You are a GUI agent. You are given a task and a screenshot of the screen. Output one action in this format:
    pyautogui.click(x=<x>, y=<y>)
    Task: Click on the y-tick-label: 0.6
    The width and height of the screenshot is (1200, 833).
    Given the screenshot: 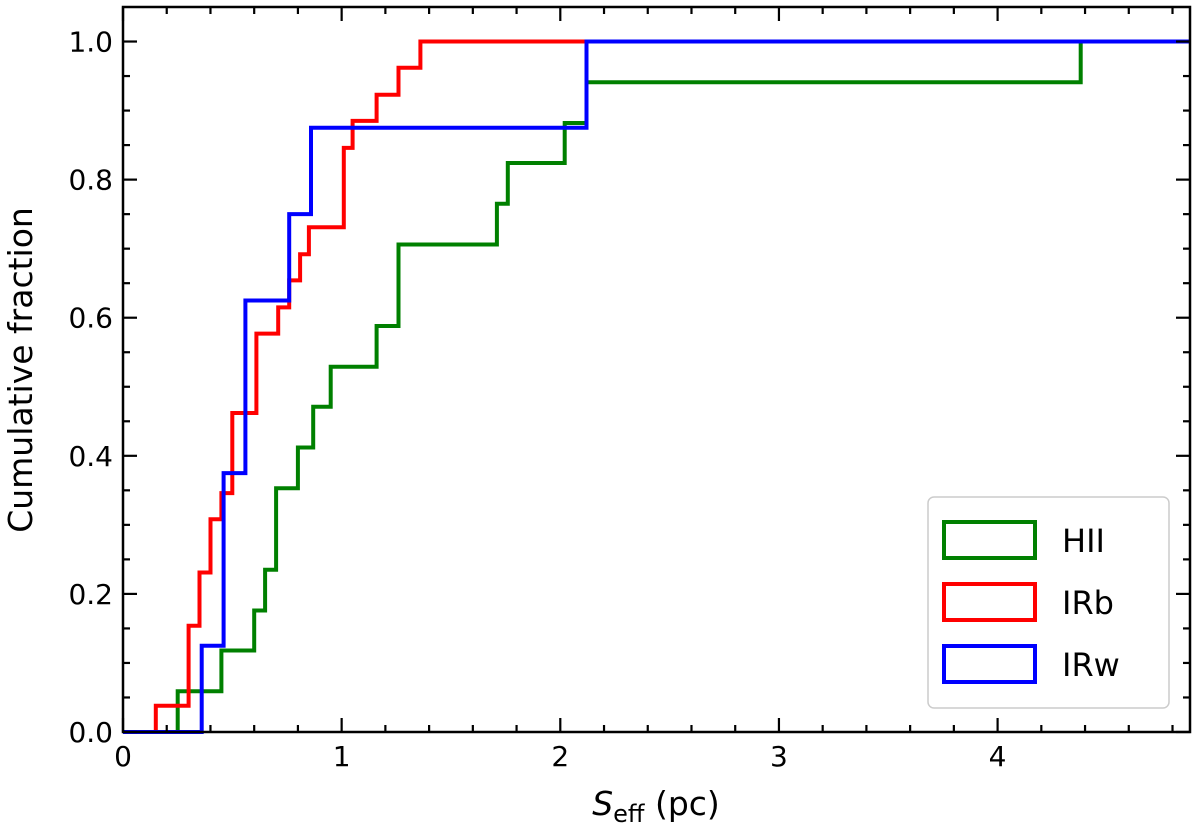 What is the action you would take?
    pyautogui.click(x=90, y=318)
    